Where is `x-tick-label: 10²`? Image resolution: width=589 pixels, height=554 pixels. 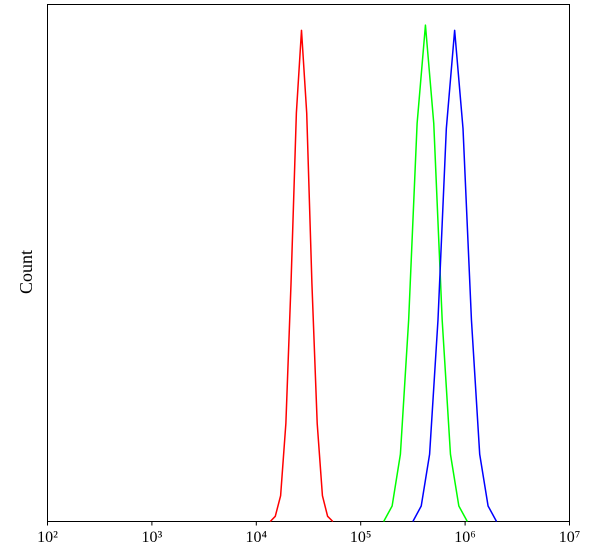 x-tick-label: 10² is located at coordinates (47, 537).